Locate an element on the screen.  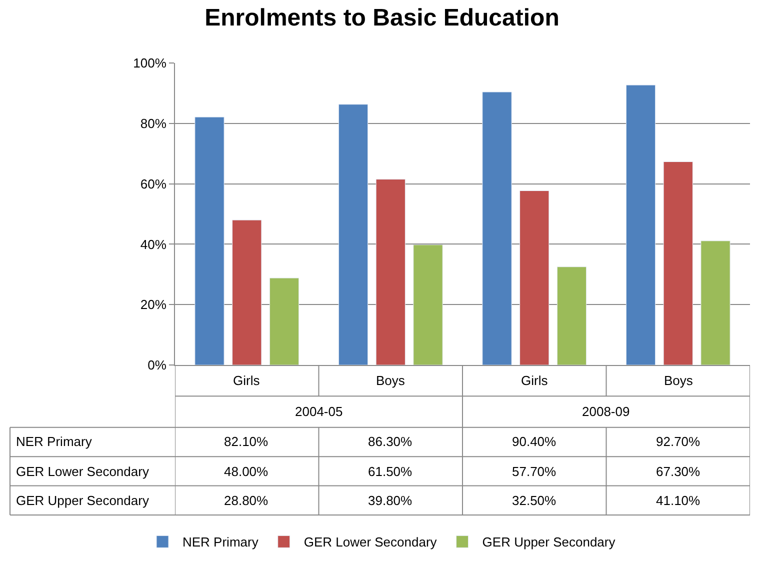
y-tick-label: 80% is located at coordinates (153, 123).